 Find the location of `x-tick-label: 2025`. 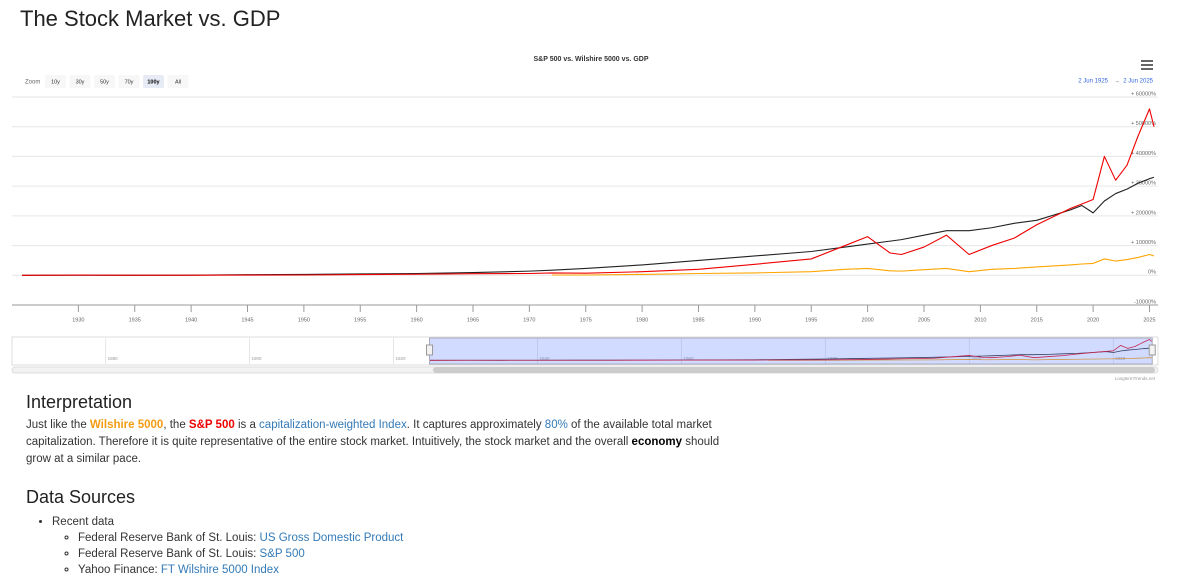

x-tick-label: 2025 is located at coordinates (1149, 320).